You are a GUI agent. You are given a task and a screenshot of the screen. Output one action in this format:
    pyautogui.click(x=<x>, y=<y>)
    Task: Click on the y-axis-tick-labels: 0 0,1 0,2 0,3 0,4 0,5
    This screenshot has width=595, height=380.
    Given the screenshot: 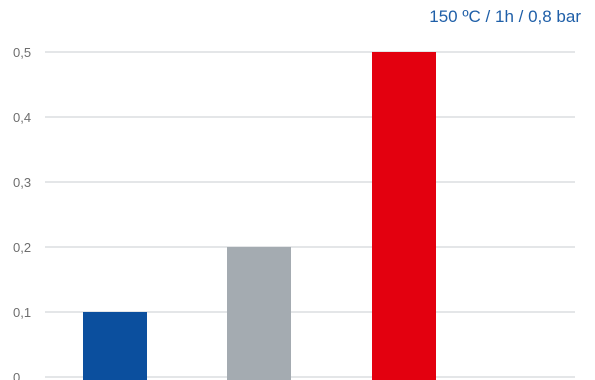 What is the action you would take?
    pyautogui.click(x=22, y=212)
    